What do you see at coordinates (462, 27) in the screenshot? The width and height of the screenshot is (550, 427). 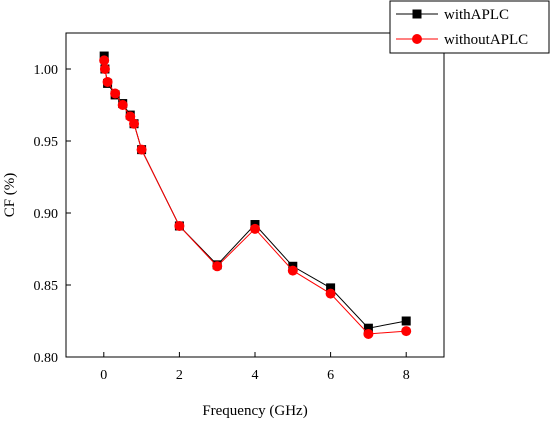 I see `legend-items: withAPLC withoutAPLC` at bounding box center [462, 27].